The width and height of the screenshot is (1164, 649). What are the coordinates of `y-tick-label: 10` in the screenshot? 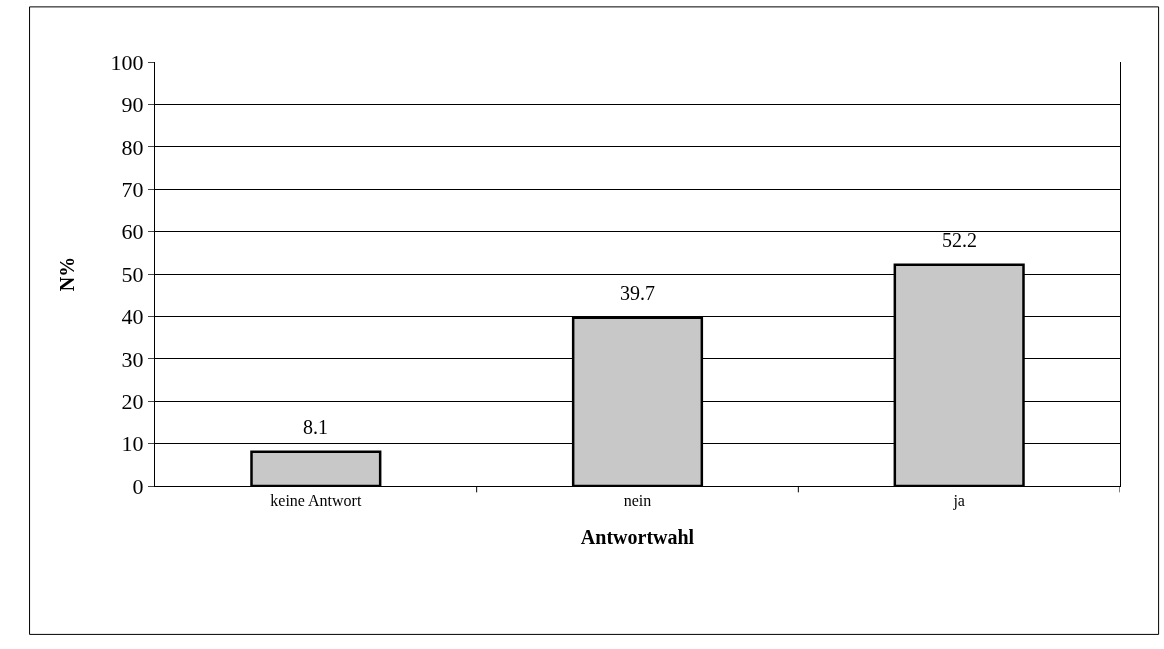 It's located at (132, 444).